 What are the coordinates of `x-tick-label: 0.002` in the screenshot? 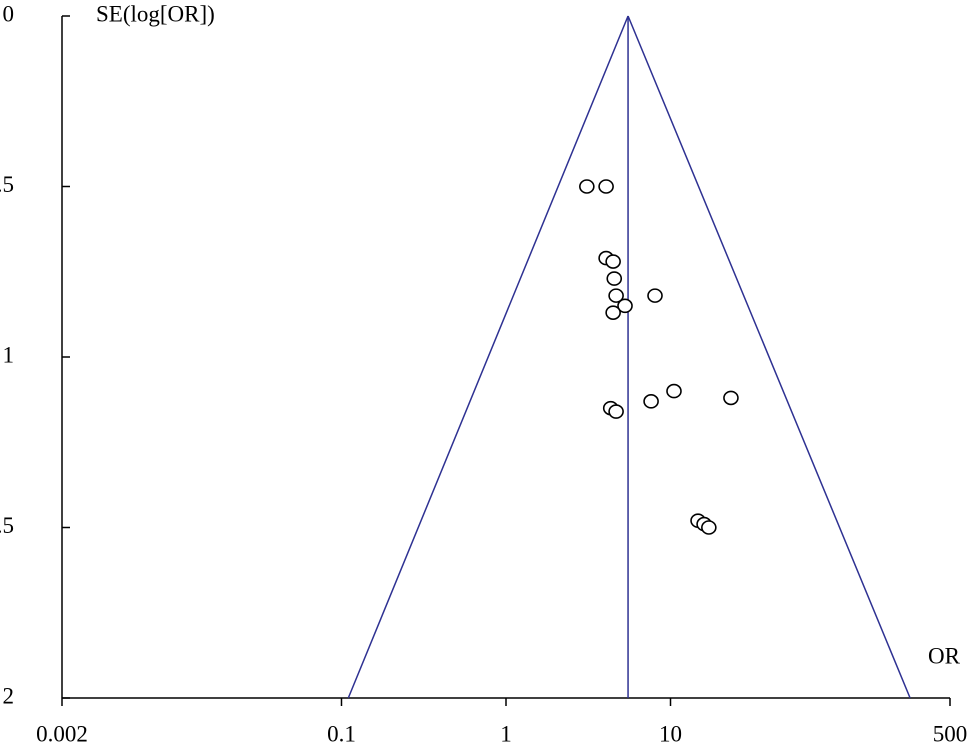 It's located at (62, 733).